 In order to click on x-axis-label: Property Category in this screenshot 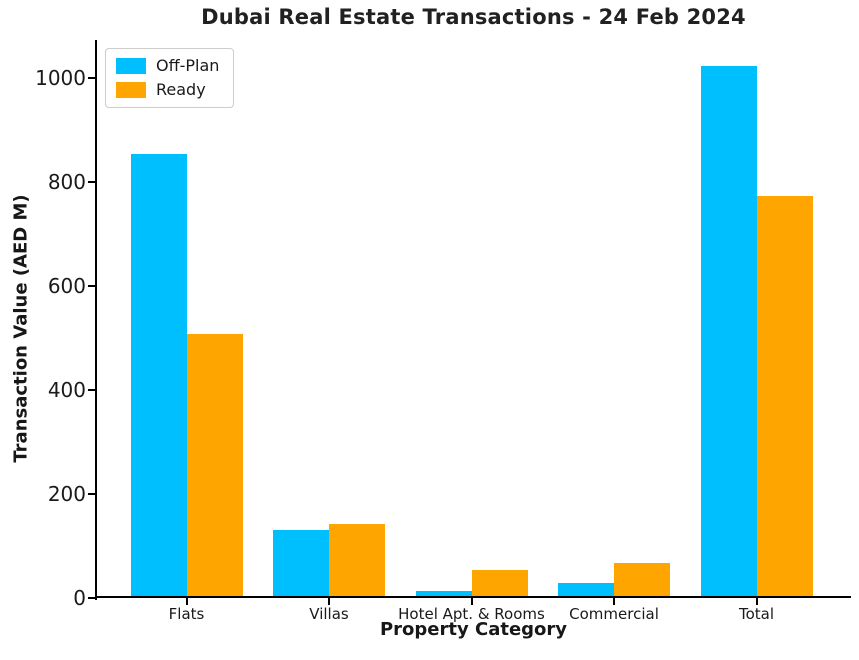, I will do `click(473, 629)`.